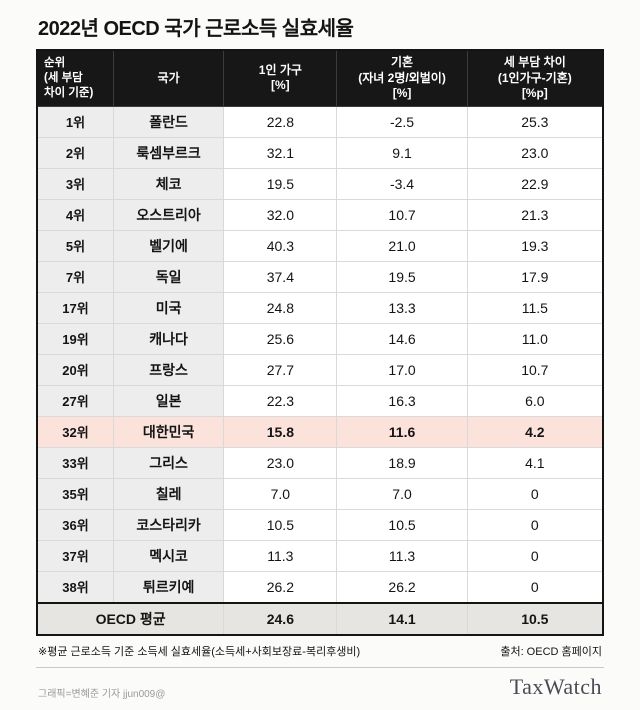 This screenshot has height=710, width=640. What do you see at coordinates (402, 214) in the screenshot?
I see `married-cell: 10.7` at bounding box center [402, 214].